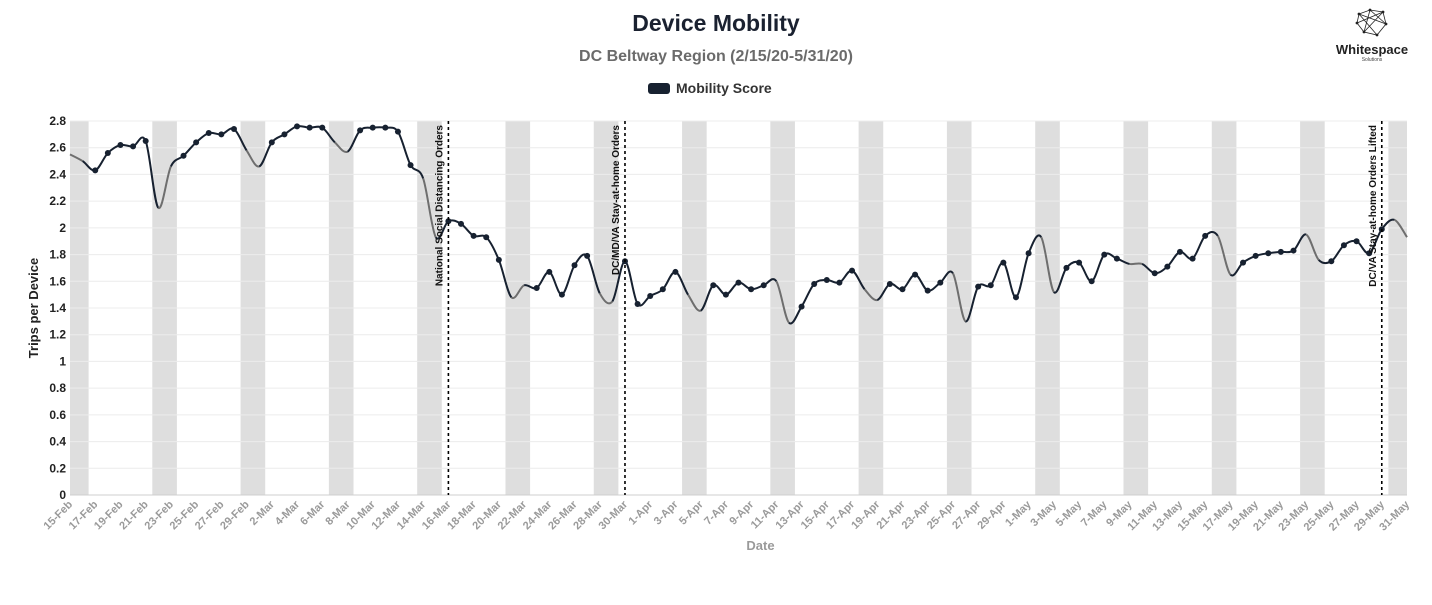 This screenshot has height=605, width=1432. What do you see at coordinates (1372, 49) in the screenshot?
I see `logo-wordmark: Whitespace` at bounding box center [1372, 49].